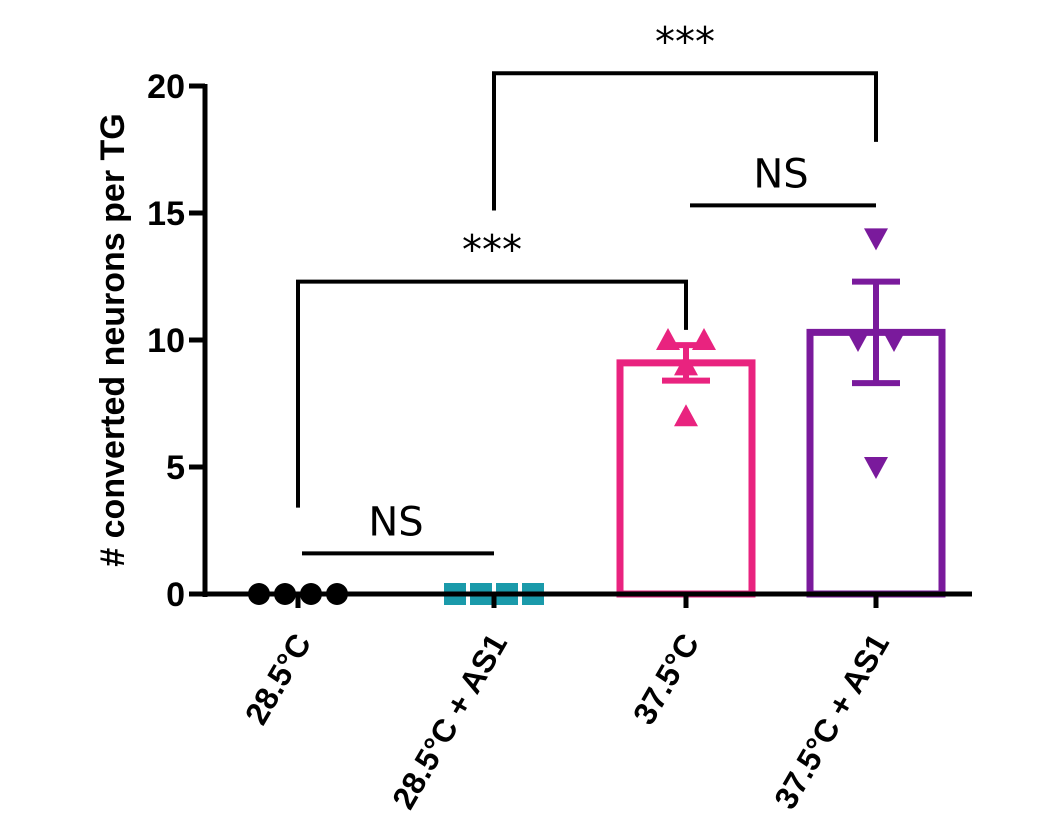  I want to click on y-tick-label-0: 0, so click(175, 595).